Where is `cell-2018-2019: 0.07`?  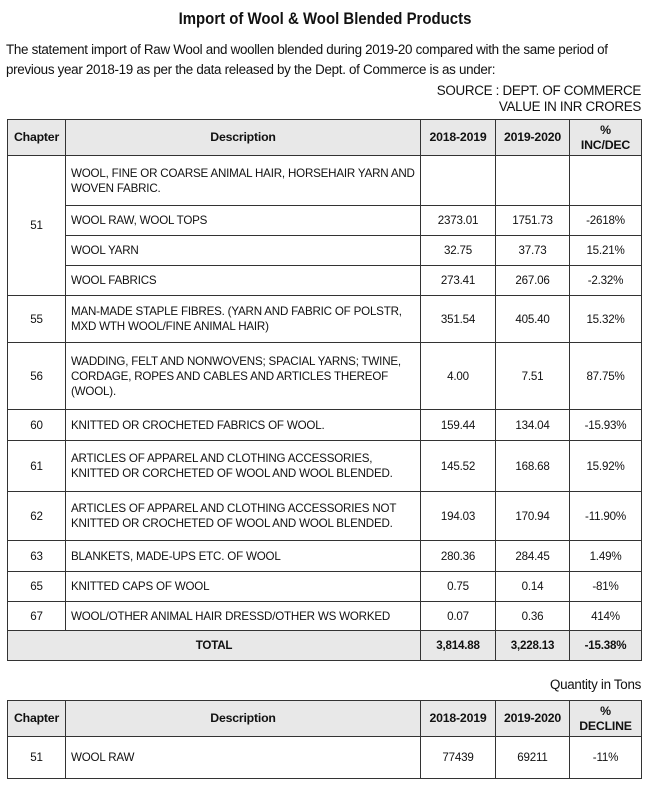 cell-2018-2019: 0.07 is located at coordinates (458, 616).